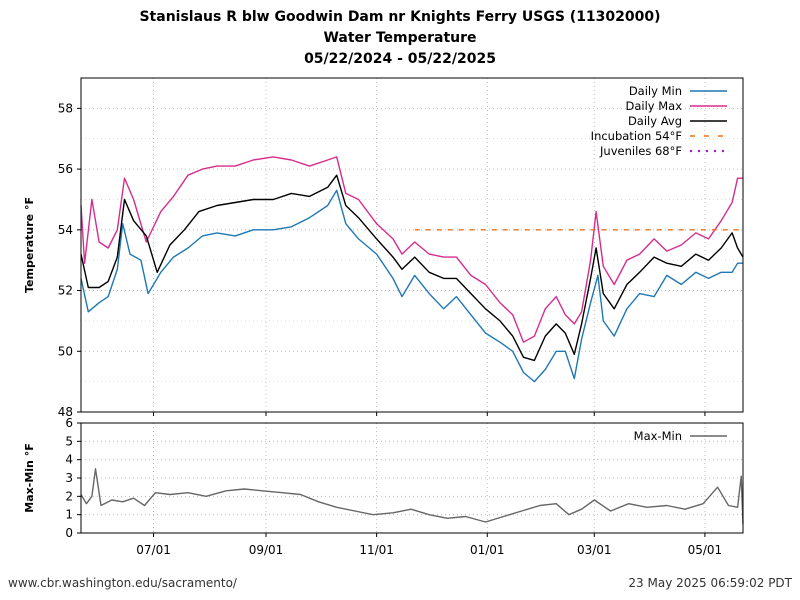  What do you see at coordinates (65, 108) in the screenshot?
I see `y-tick-label: 58` at bounding box center [65, 108].